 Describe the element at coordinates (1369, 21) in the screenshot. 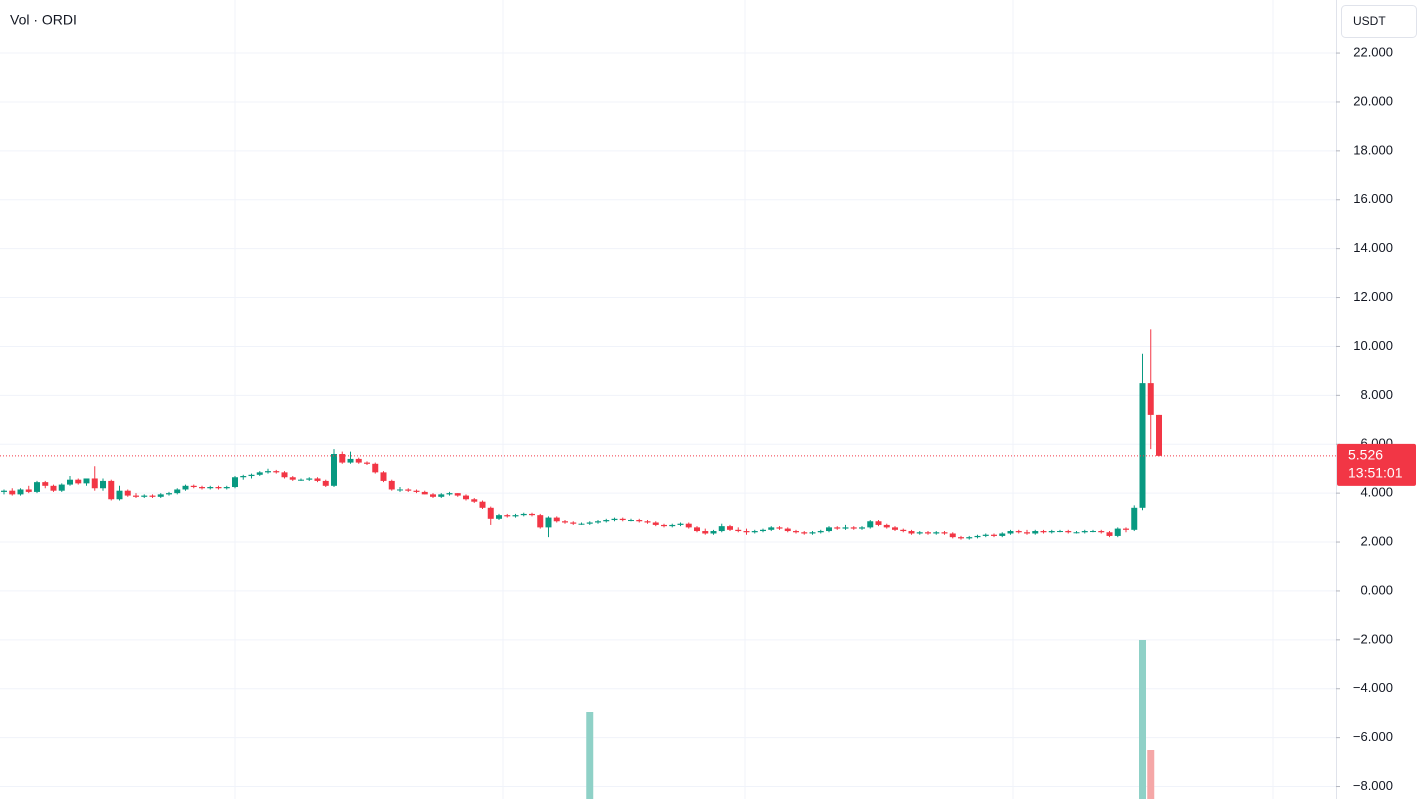

I see `currency-label: USDT` at that location.